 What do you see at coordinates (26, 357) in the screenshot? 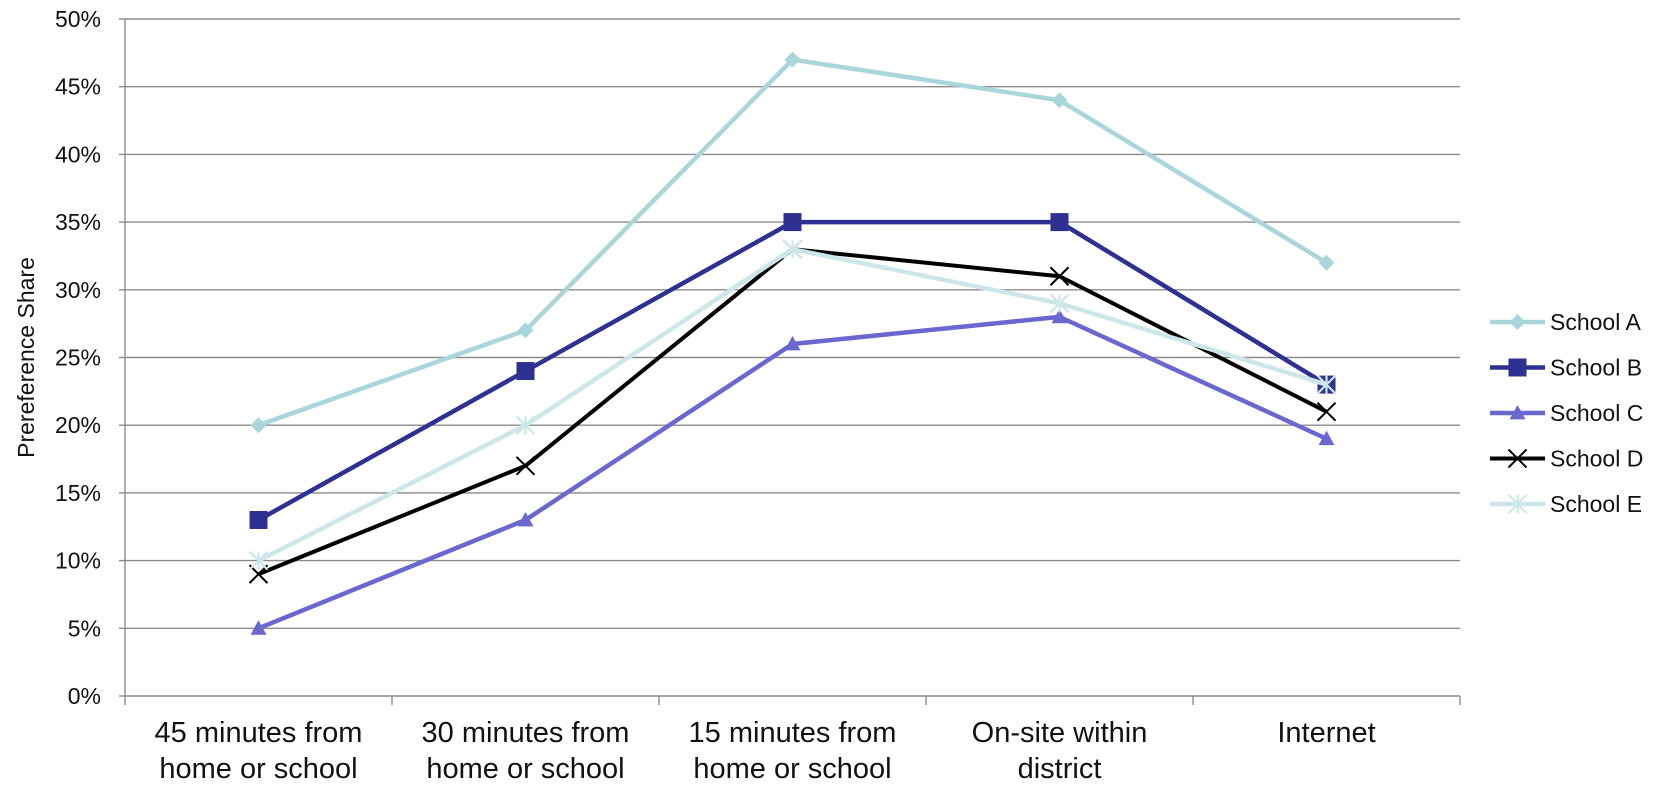
I see `y-axis-title: Prereference Share` at bounding box center [26, 357].